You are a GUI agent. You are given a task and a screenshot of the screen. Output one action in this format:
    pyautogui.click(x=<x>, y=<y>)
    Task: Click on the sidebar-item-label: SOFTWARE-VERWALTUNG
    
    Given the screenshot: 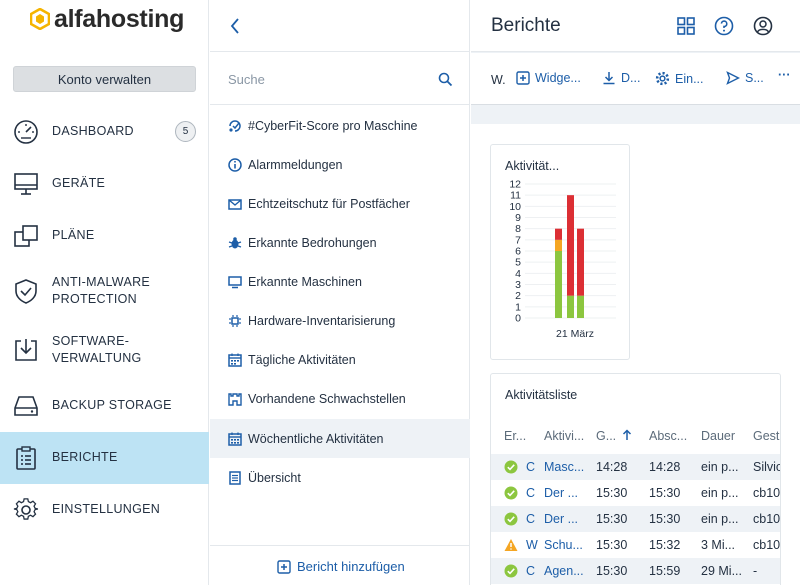 What is the action you would take?
    pyautogui.click(x=97, y=349)
    